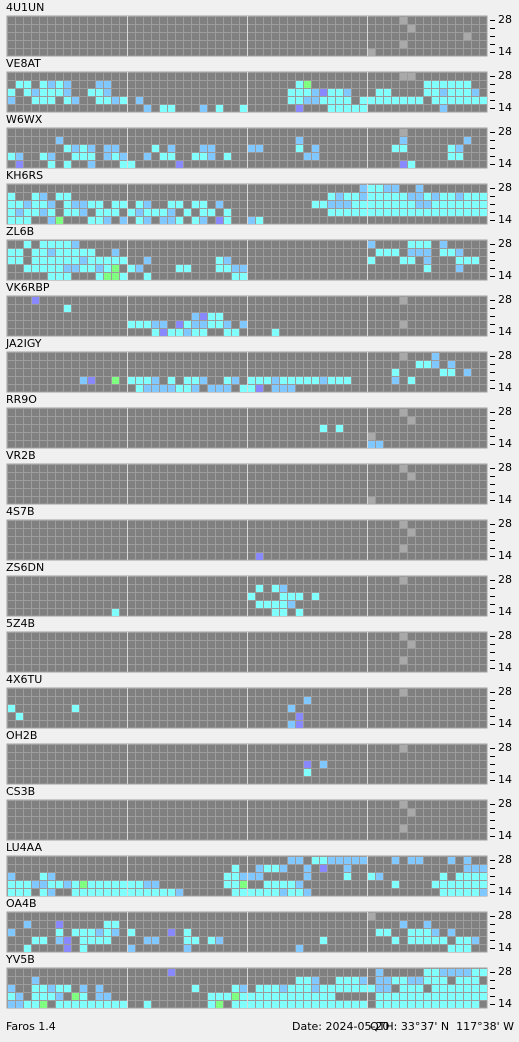 This screenshot has height=1042, width=519. I want to click on station-name: VK6RBP, so click(28, 287).